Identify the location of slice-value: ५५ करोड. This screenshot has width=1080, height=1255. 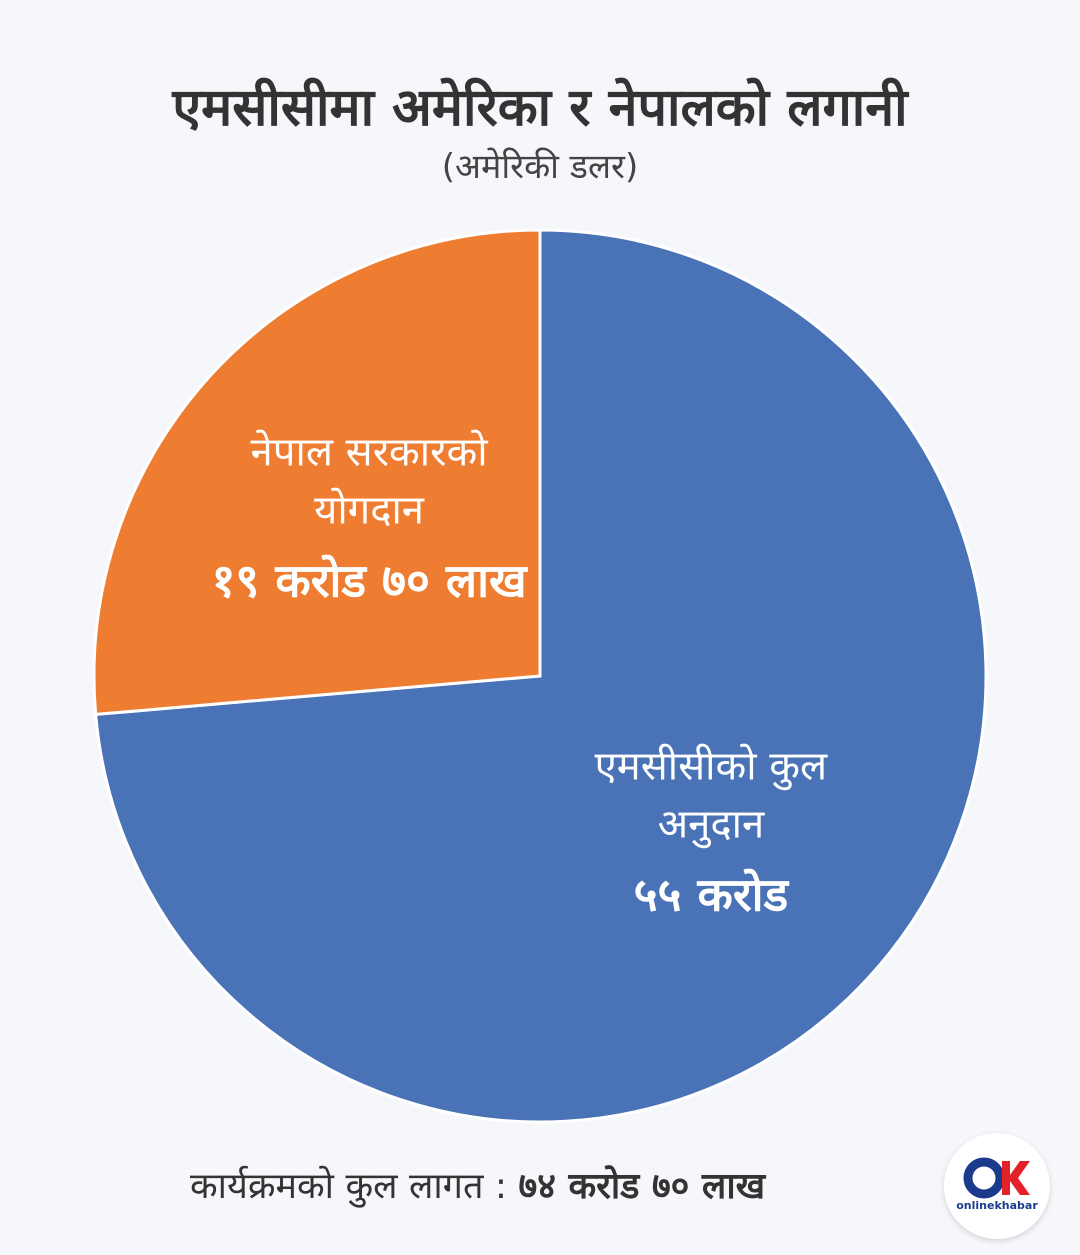
(711, 894).